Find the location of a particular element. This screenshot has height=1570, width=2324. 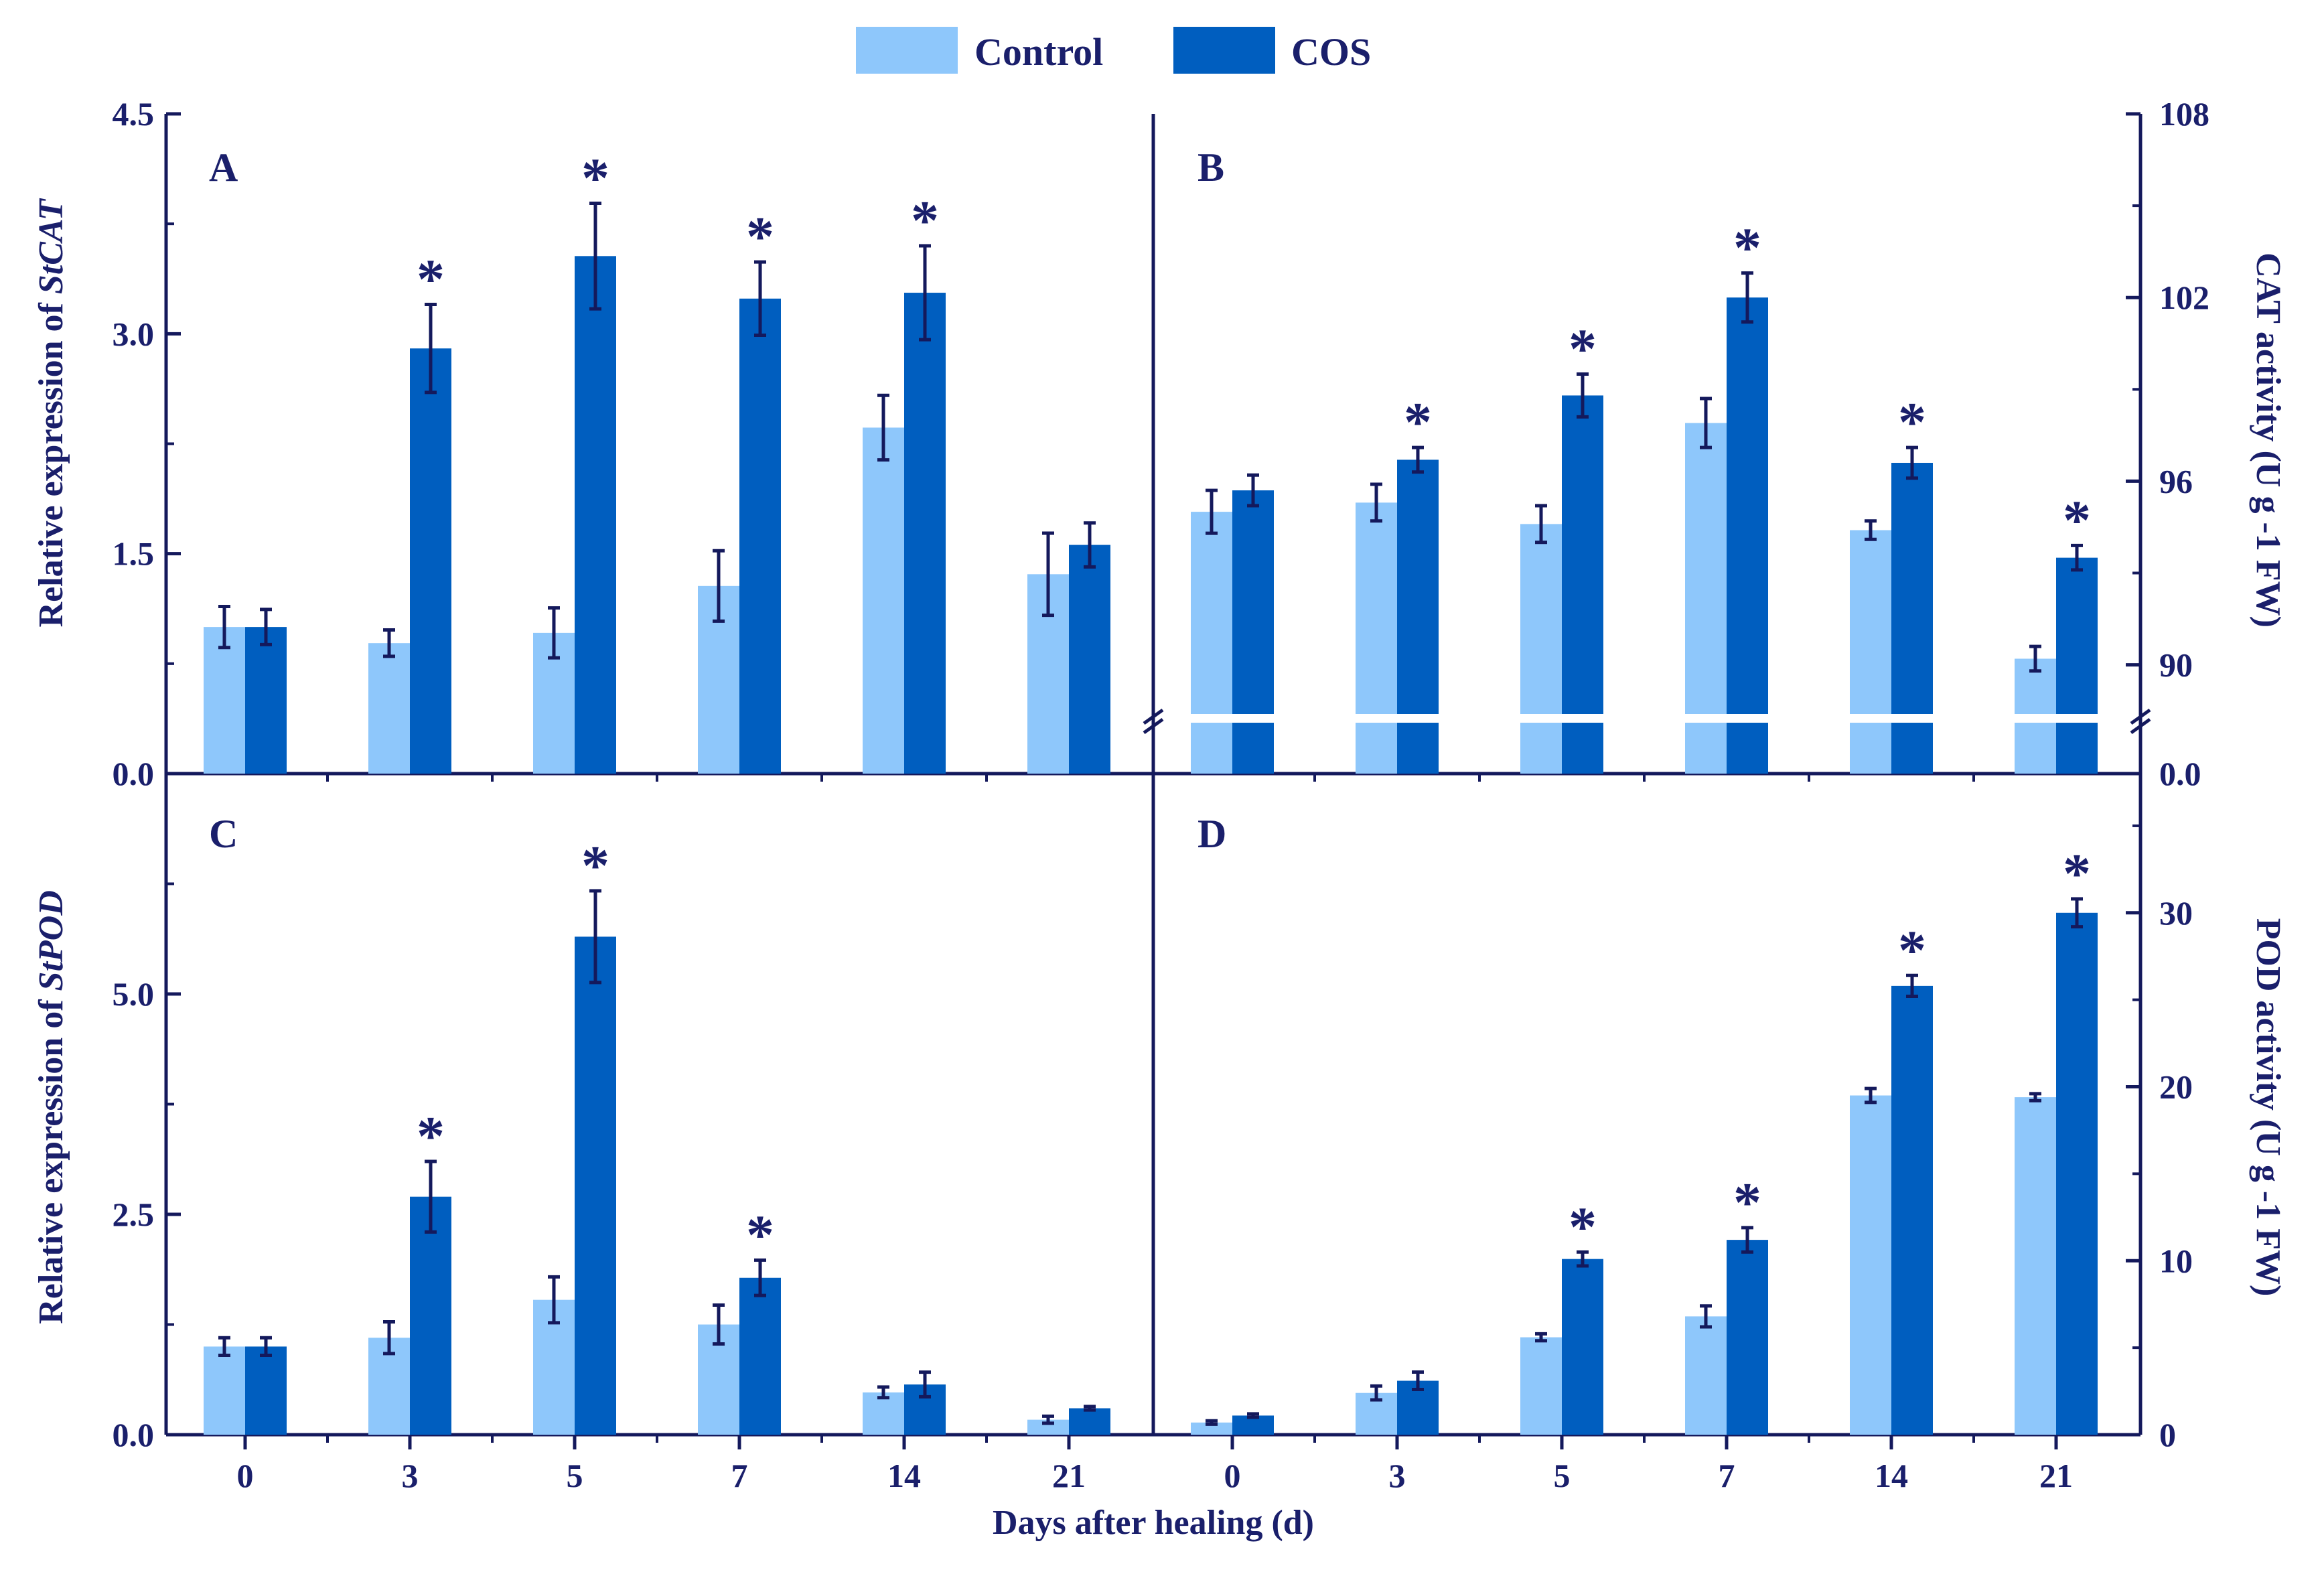

panel-d-ytick-label: 30 is located at coordinates (2176, 913).